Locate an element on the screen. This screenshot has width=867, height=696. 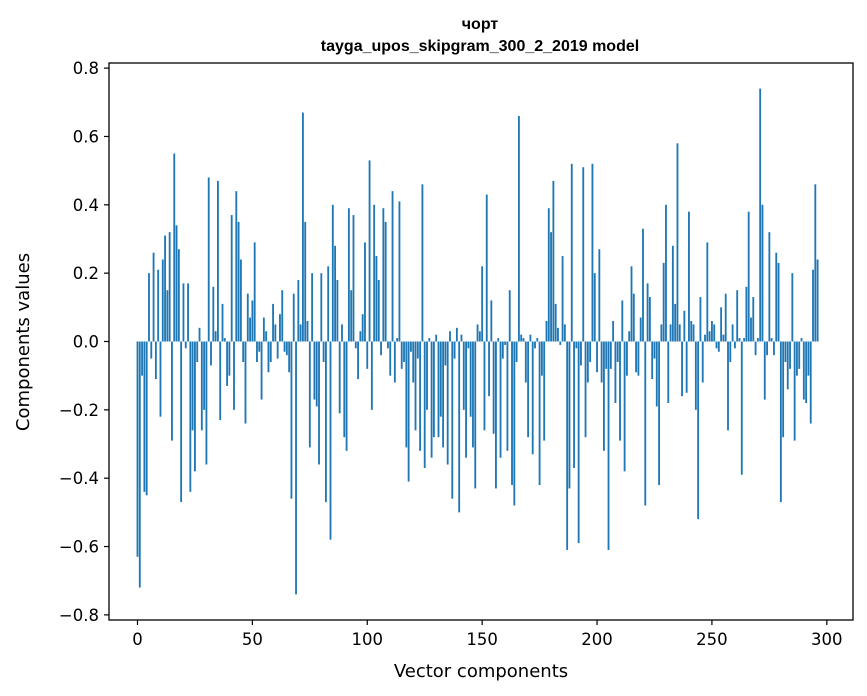
y-tick-label: 0.2 is located at coordinates (86, 273).